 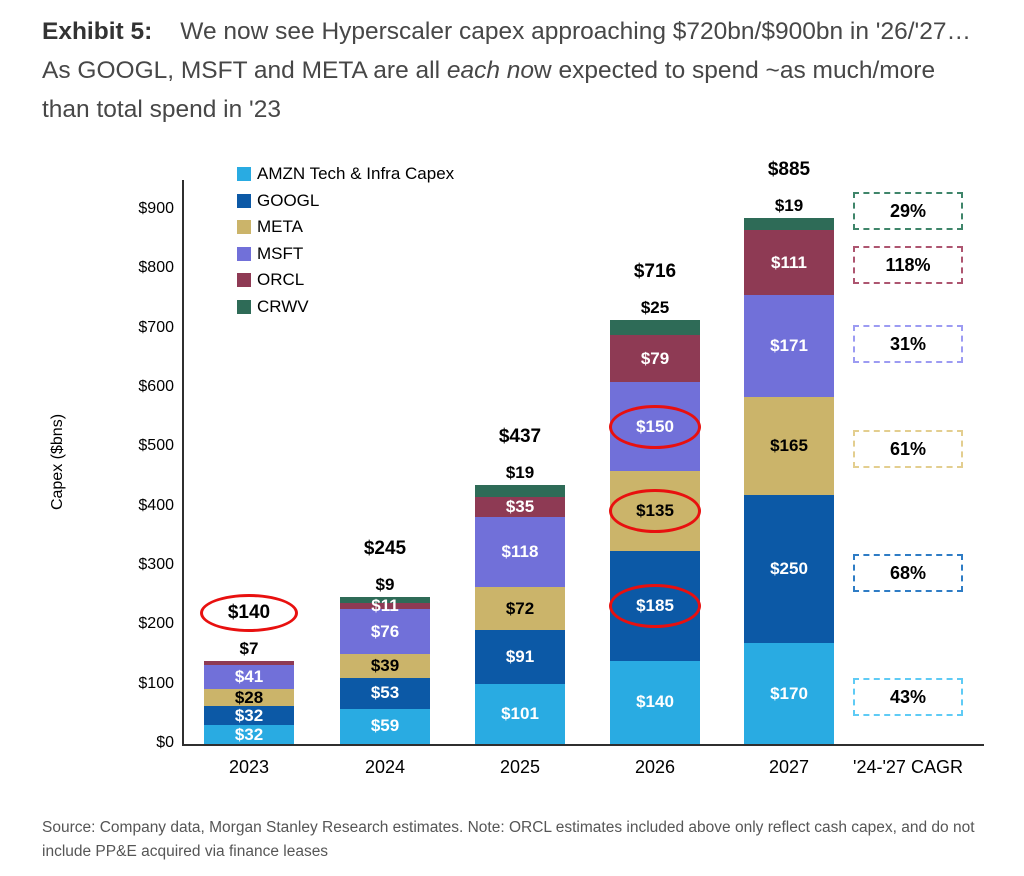 I want to click on bar-2024-segment-googl, so click(x=385, y=693).